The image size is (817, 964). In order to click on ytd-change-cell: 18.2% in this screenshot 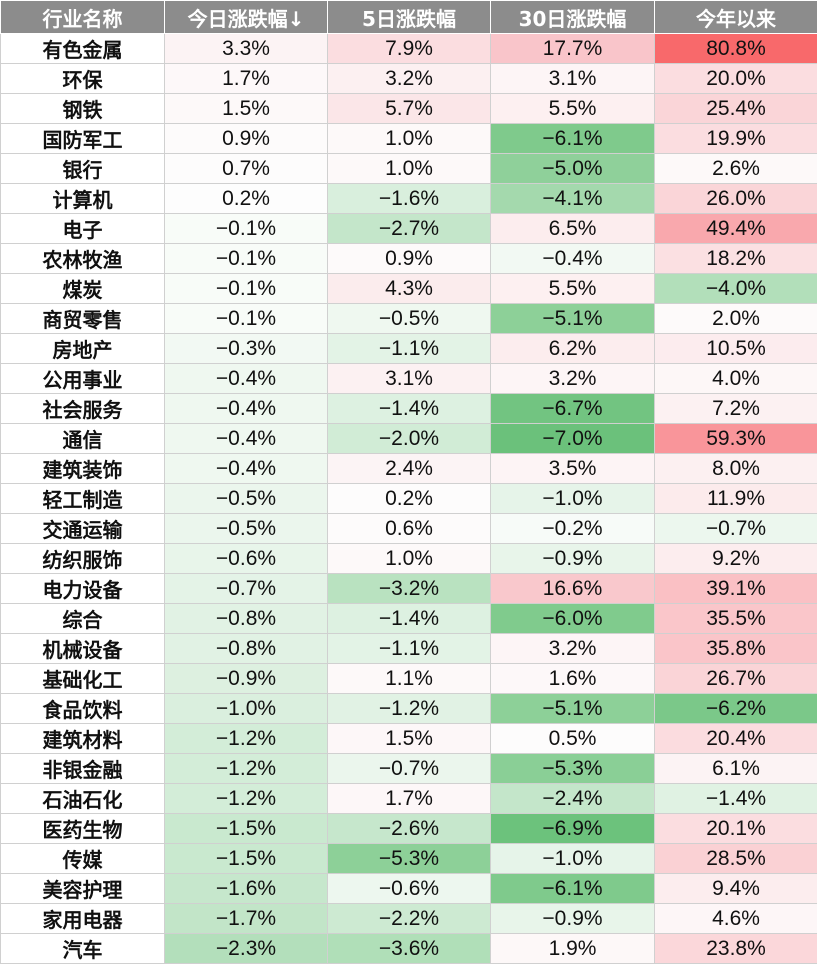, I will do `click(736, 259)`.